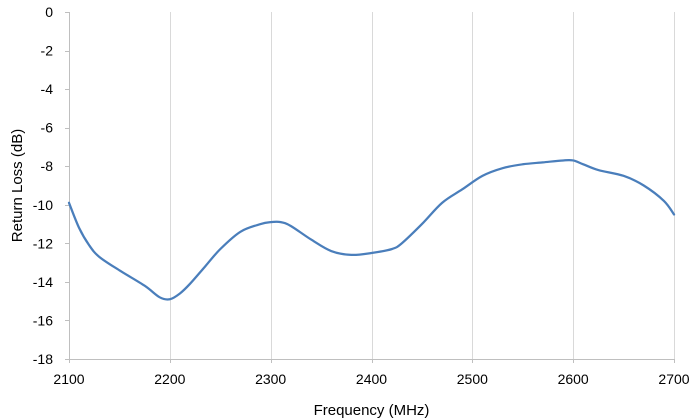 This screenshot has height=420, width=693. I want to click on y-tick-label: -10, so click(43, 205).